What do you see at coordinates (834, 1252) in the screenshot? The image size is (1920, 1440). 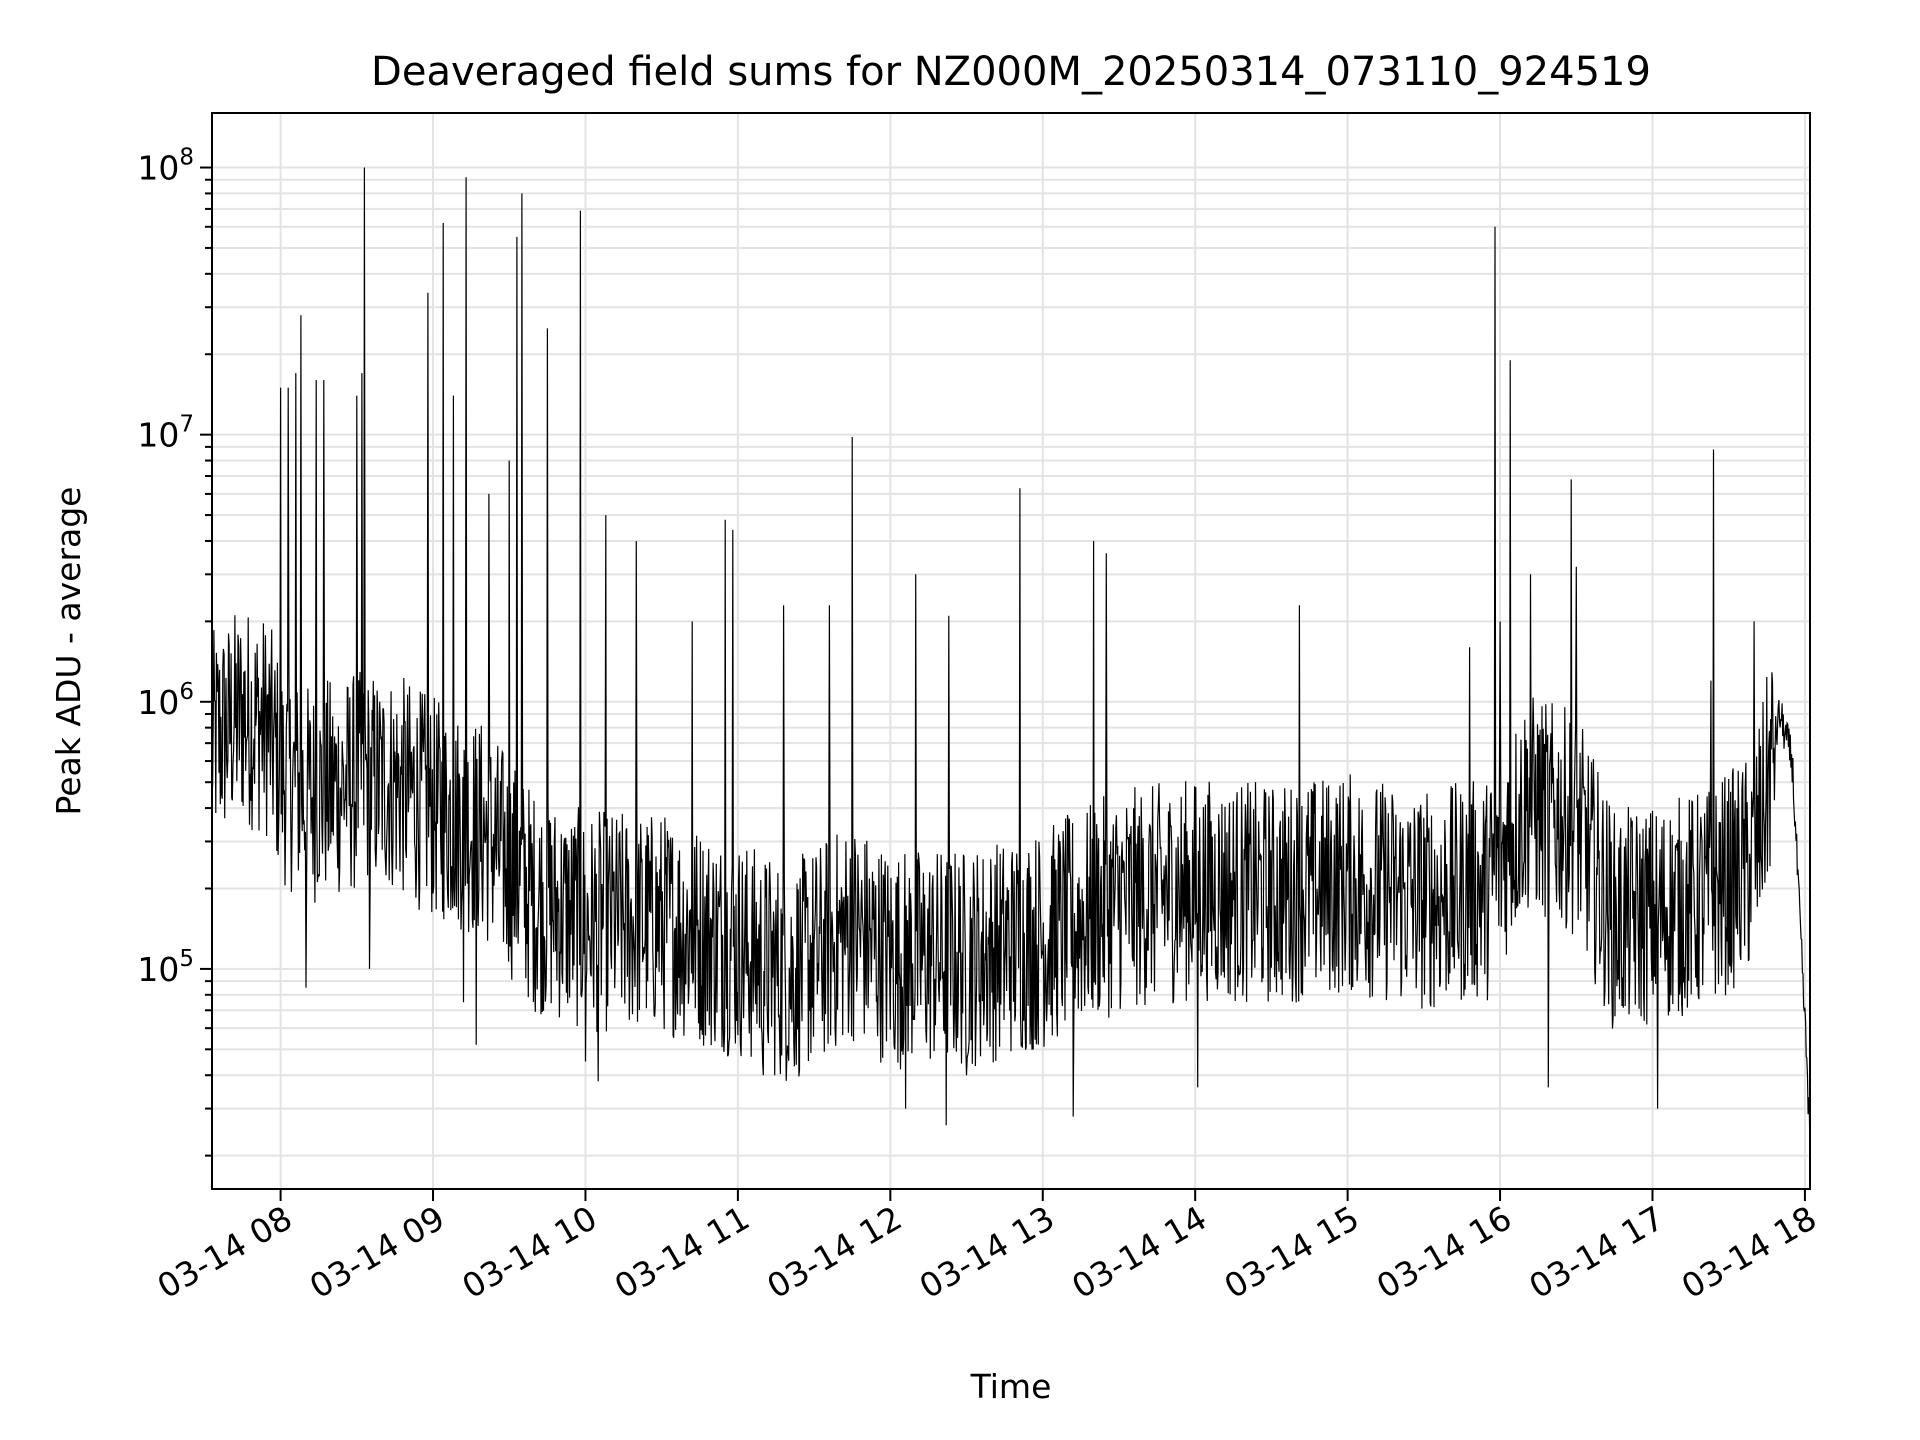 I see `x-tick-label: 03-14 12` at bounding box center [834, 1252].